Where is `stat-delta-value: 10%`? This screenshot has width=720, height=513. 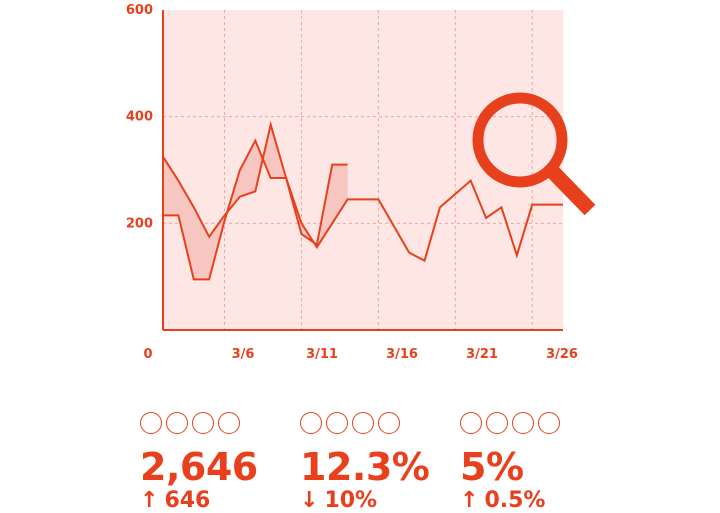 stat-delta-value: 10% is located at coordinates (351, 500).